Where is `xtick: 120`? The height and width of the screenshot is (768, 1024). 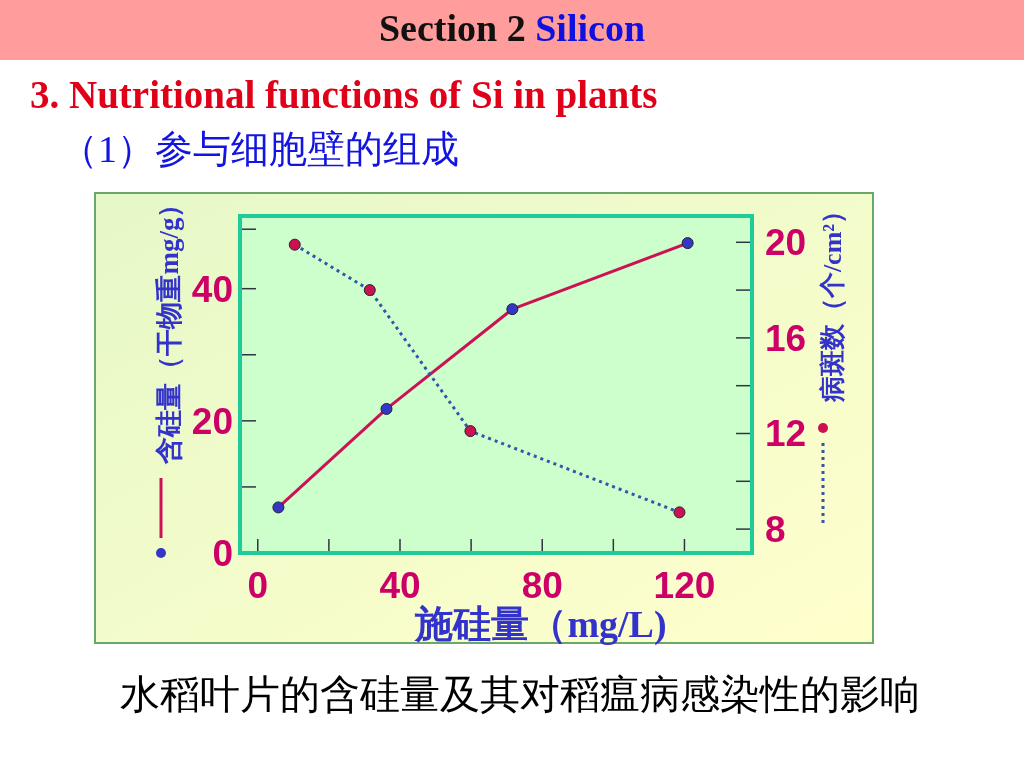
xtick: 120 is located at coordinates (684, 585).